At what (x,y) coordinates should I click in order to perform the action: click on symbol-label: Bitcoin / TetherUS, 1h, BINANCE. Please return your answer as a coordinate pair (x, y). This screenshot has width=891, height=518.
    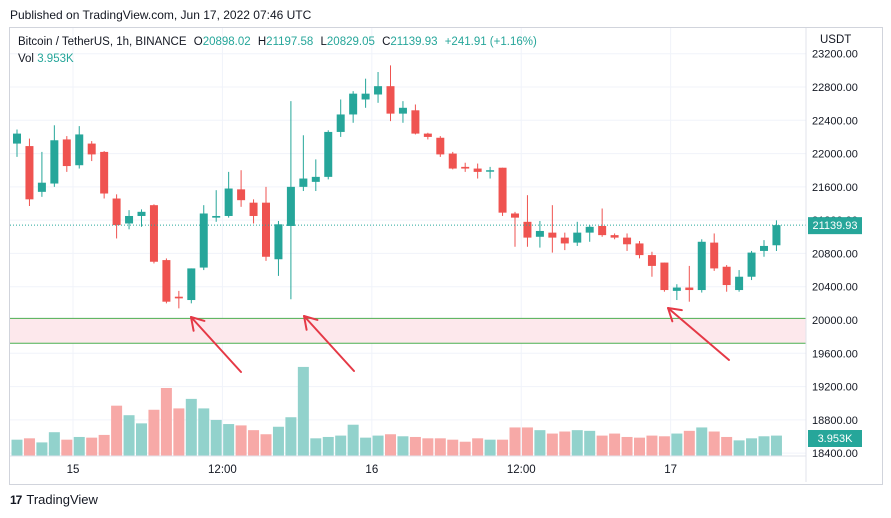
    Looking at the image, I should click on (102, 42).